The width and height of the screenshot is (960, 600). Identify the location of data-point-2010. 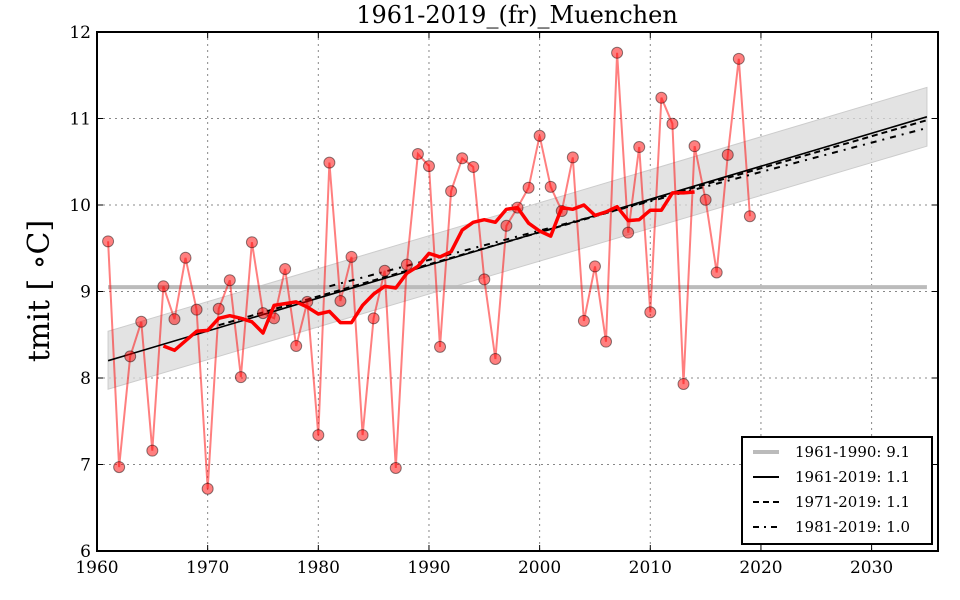
(650, 312).